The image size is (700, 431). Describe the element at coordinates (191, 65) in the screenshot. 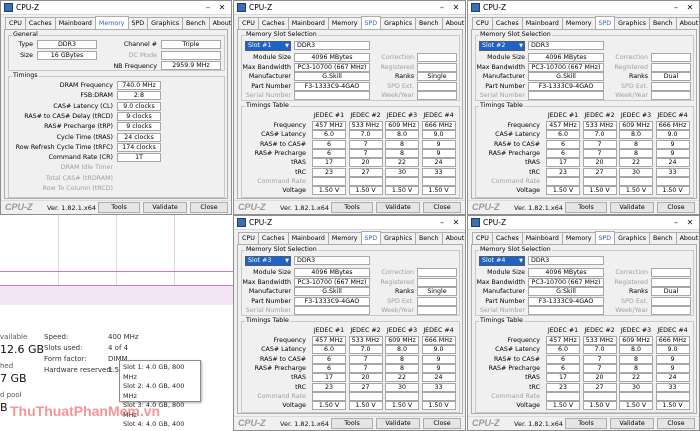

I see `nb-frequency-value: 2959.9 MHz` at that location.